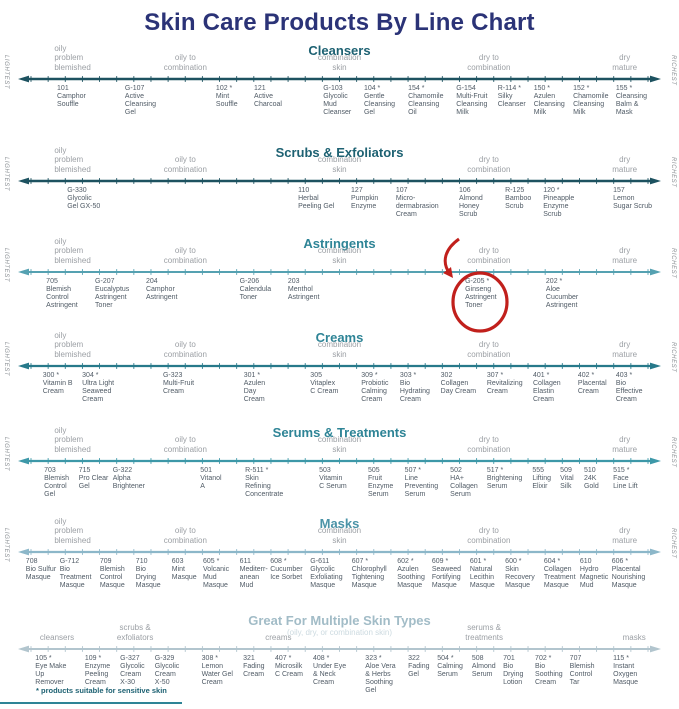  Describe the element at coordinates (106, 671) in the screenshot. I see `product-label: 109 * Enzyme Peeling Cream` at that location.